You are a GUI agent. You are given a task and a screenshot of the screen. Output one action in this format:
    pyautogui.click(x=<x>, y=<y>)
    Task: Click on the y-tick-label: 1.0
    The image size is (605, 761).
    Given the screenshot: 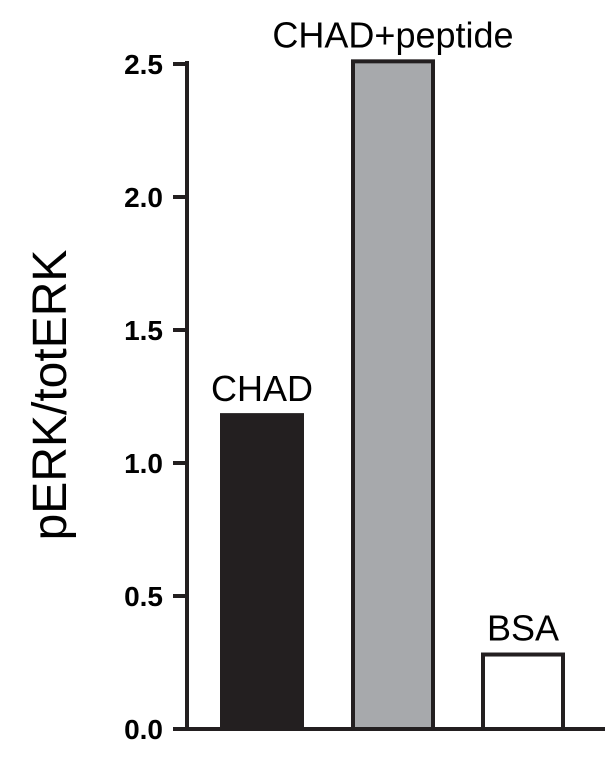 What is the action you would take?
    pyautogui.click(x=143, y=463)
    